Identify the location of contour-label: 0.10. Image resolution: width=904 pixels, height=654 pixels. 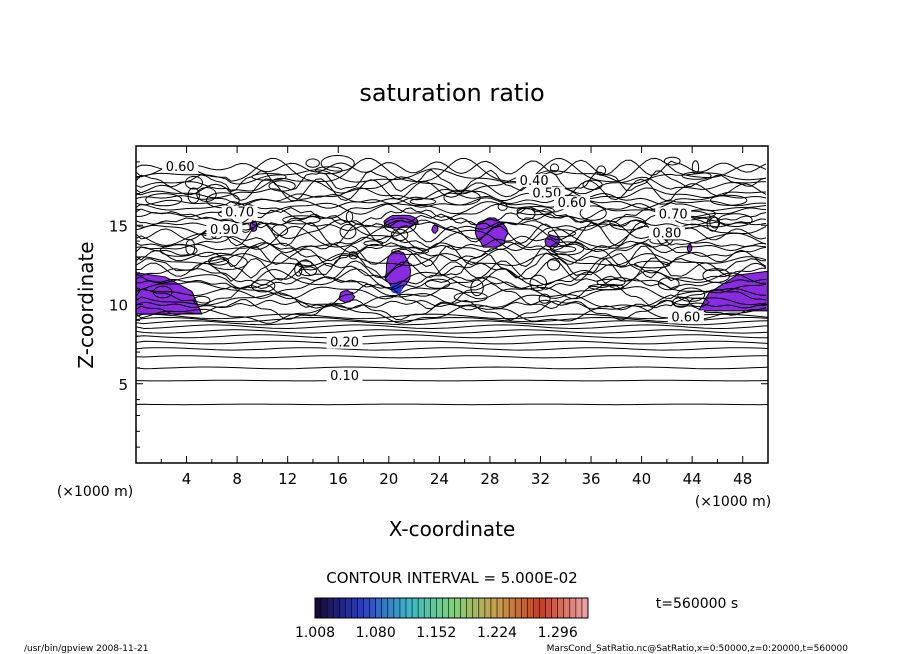
(344, 376).